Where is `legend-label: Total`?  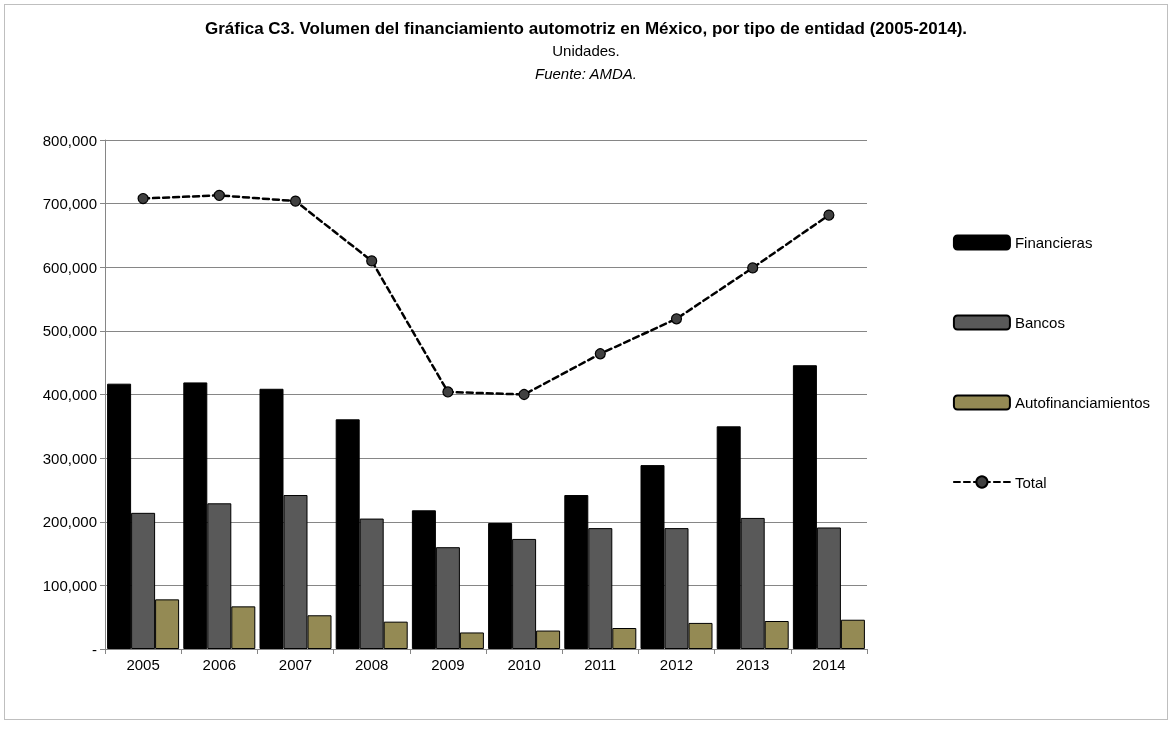 legend-label: Total is located at coordinates (1030, 482).